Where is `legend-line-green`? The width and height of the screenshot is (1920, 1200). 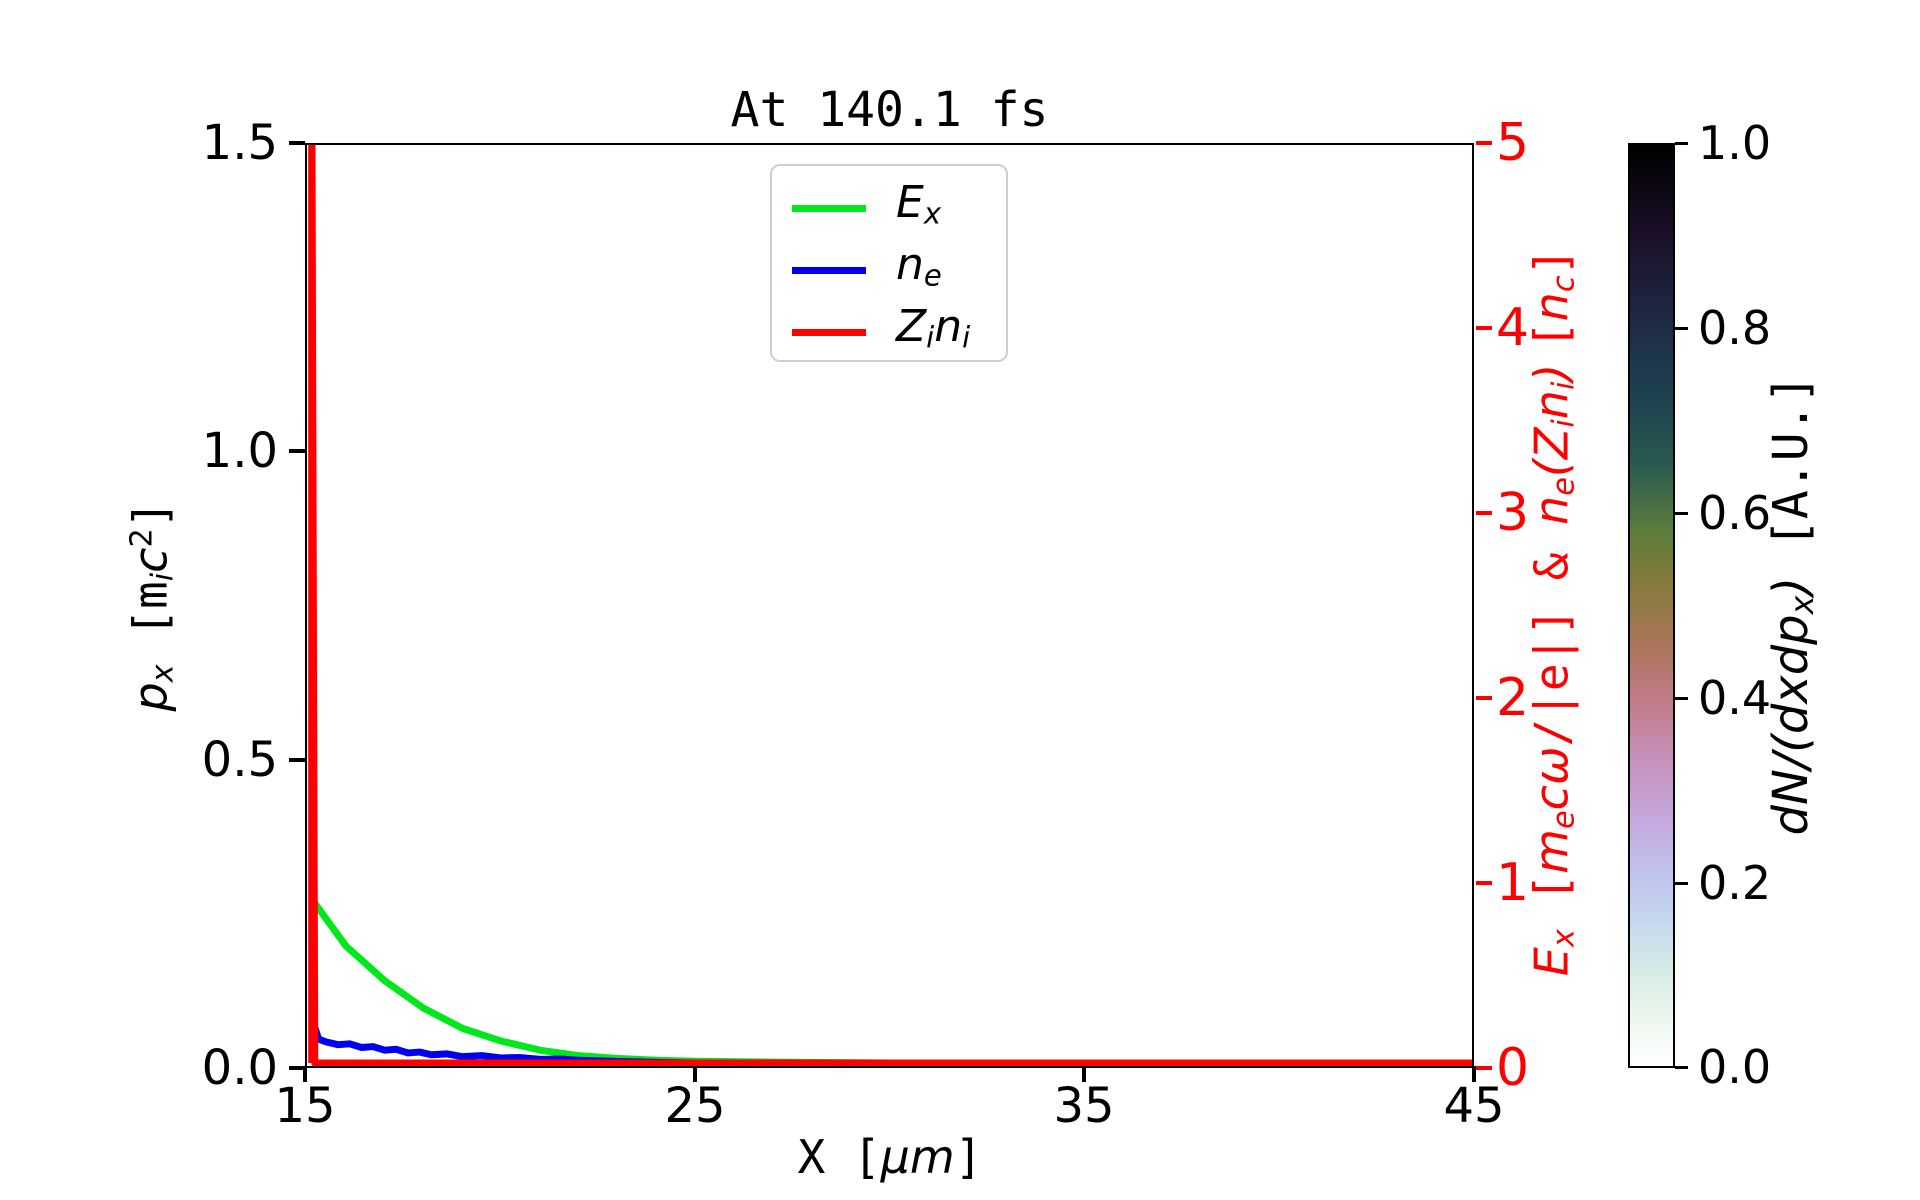
legend-line-green is located at coordinates (829, 208).